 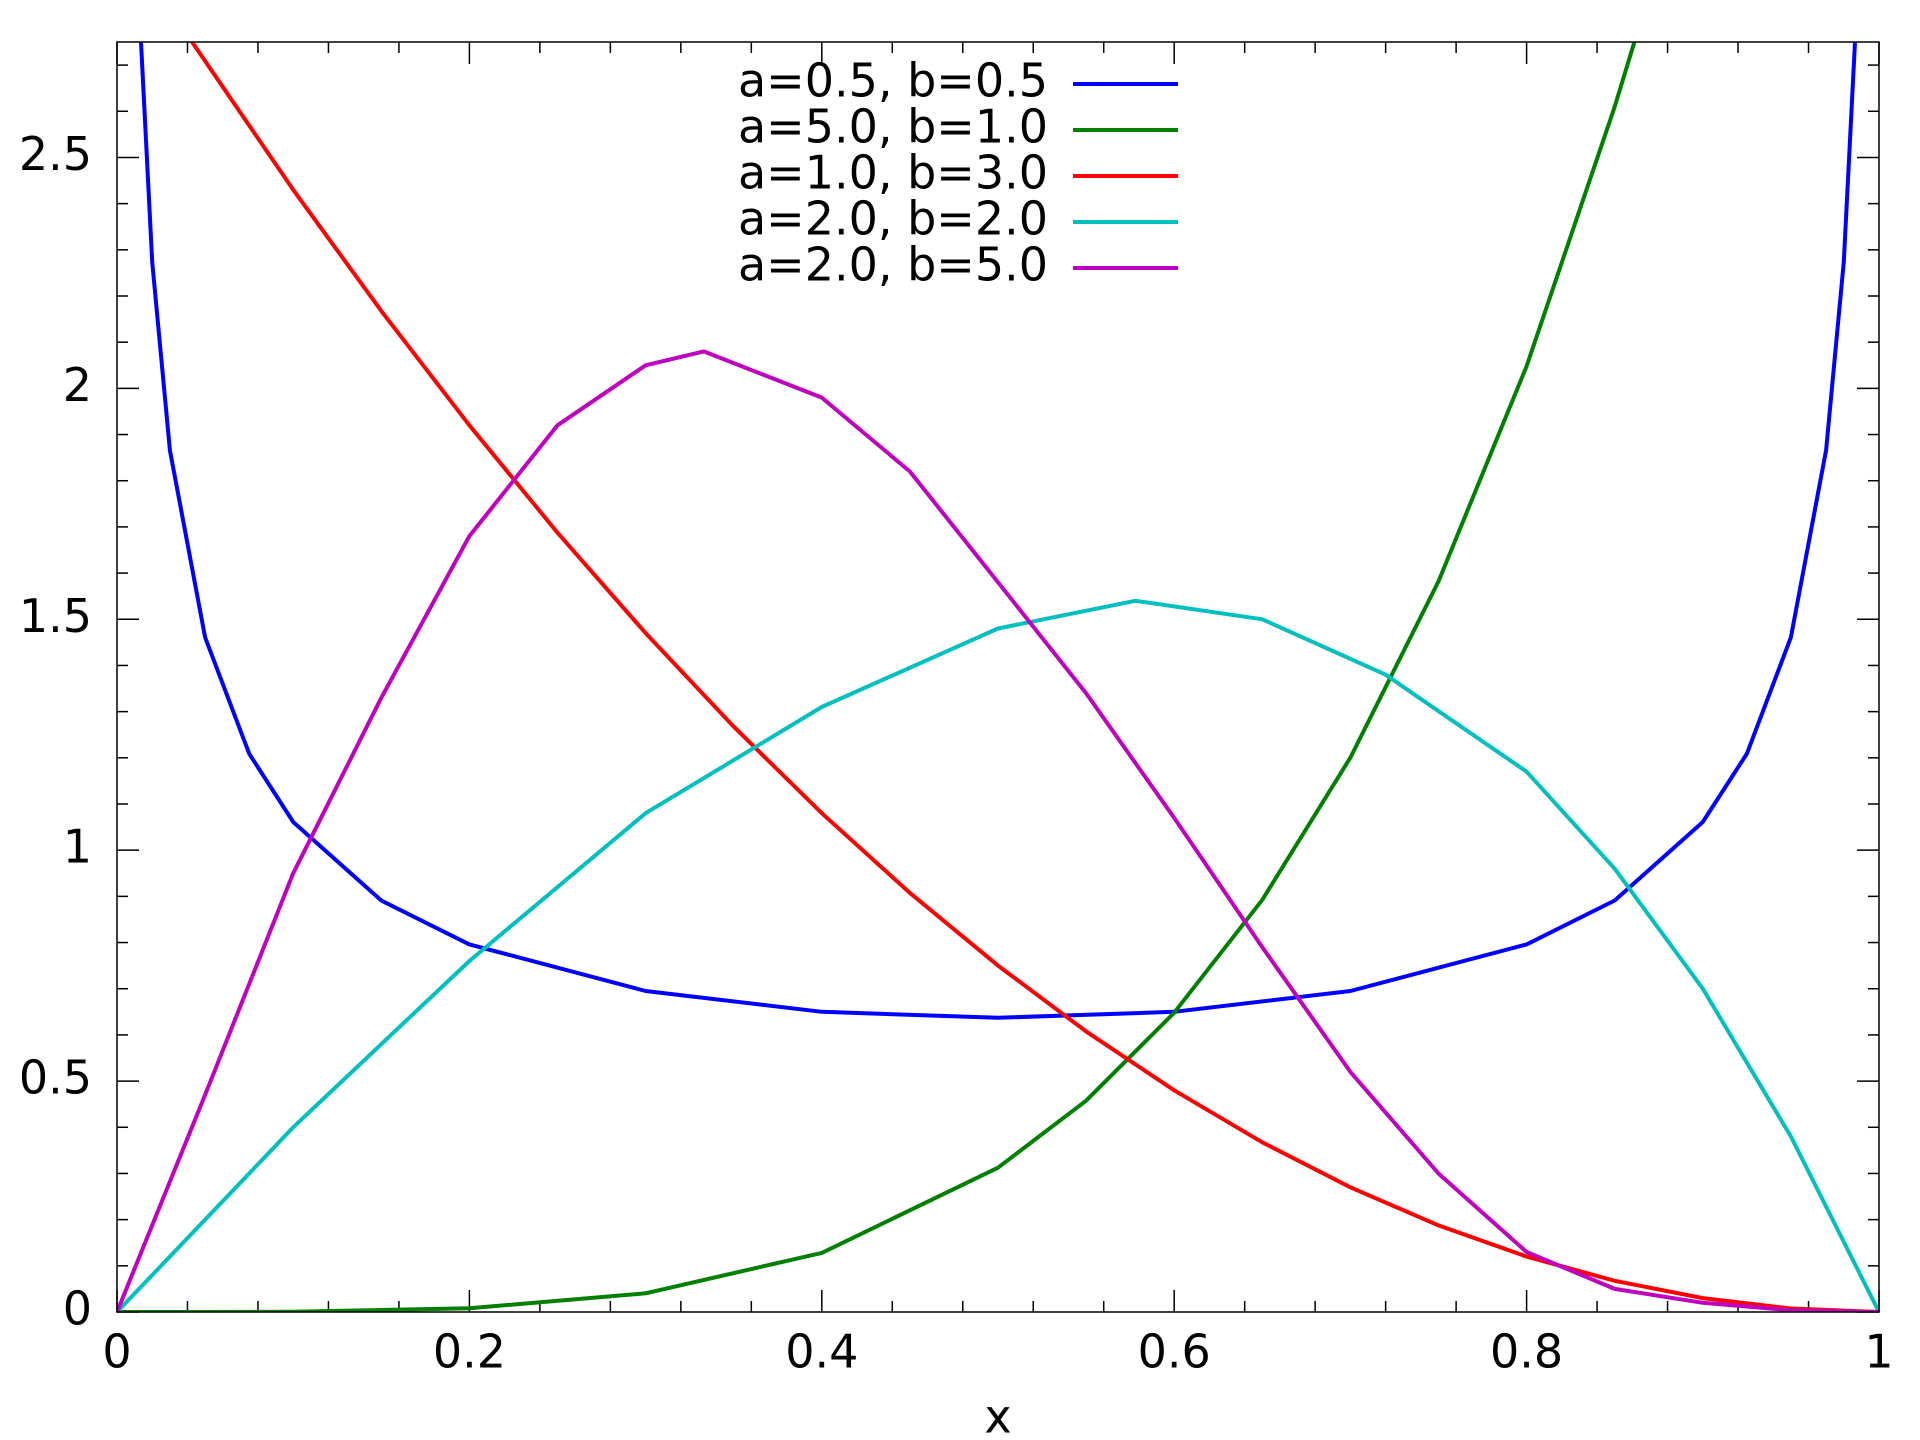 I want to click on legend-label: a=1.0, b=3.0, so click(x=893, y=173).